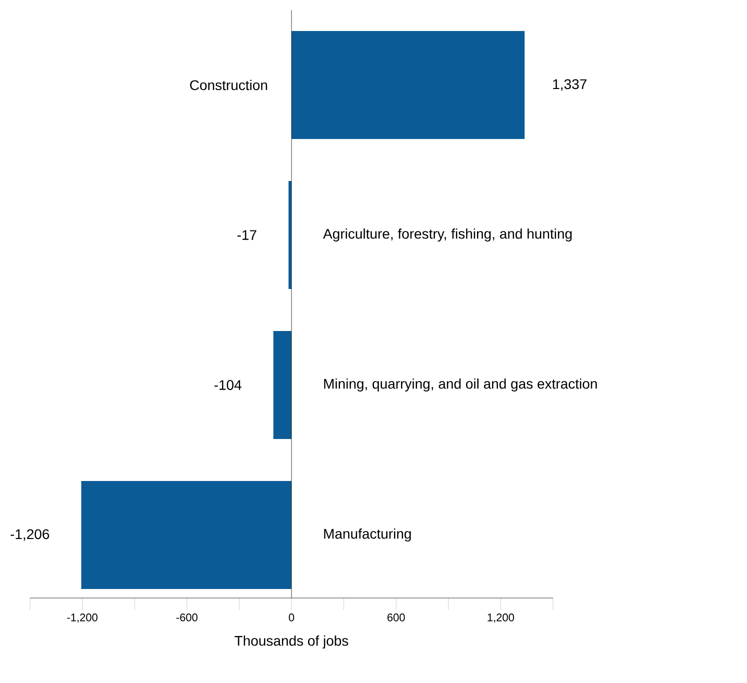 The height and width of the screenshot is (683, 747). Describe the element at coordinates (291, 642) in the screenshot. I see `x-axis-title: Thousands of jobs` at that location.